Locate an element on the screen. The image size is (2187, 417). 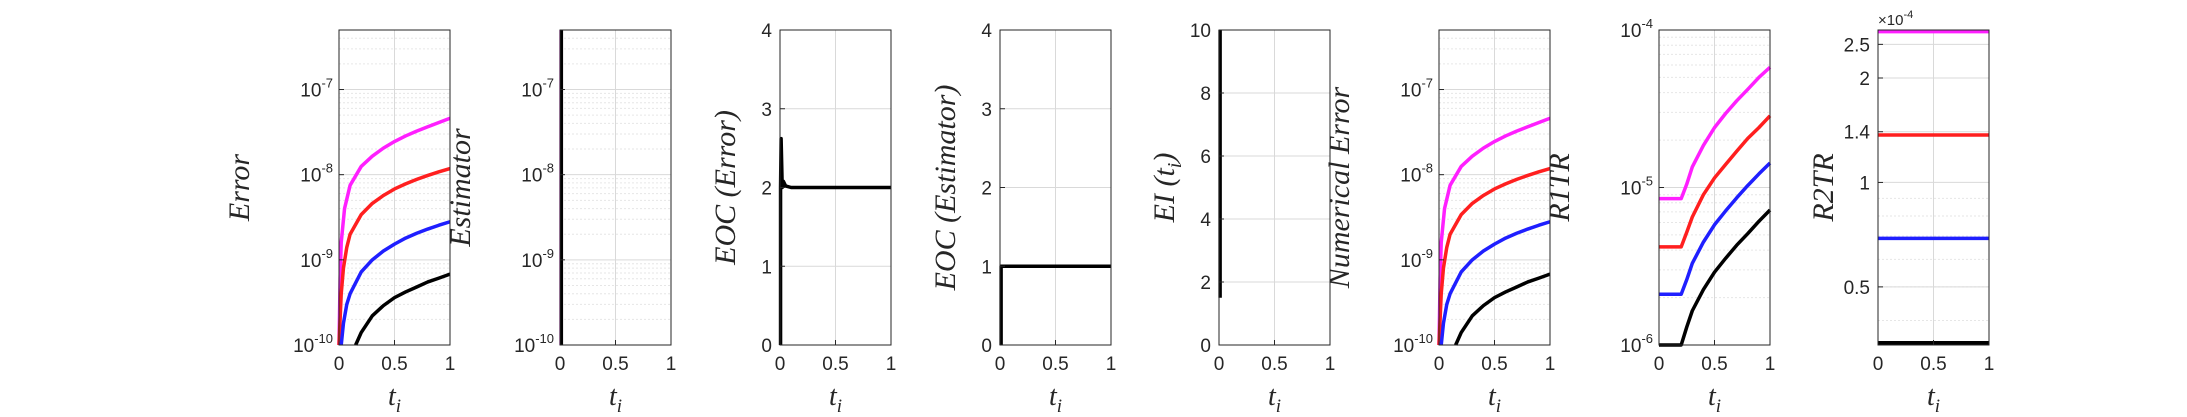
y-axis-label: R2TR is located at coordinates (1823, 187).